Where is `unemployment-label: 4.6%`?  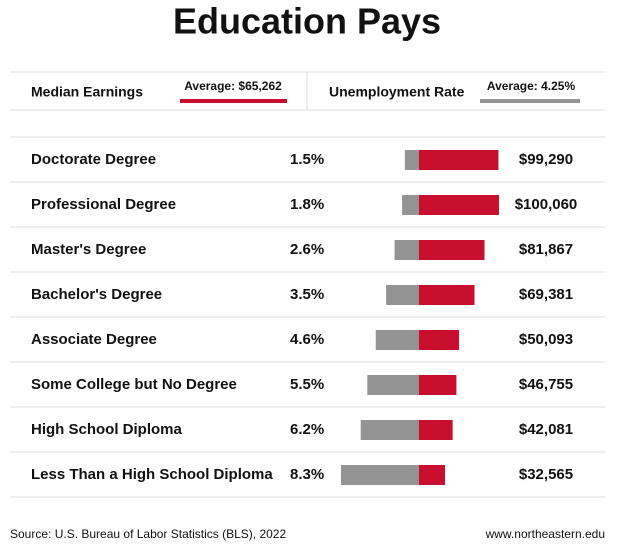
unemployment-label: 4.6% is located at coordinates (307, 339).